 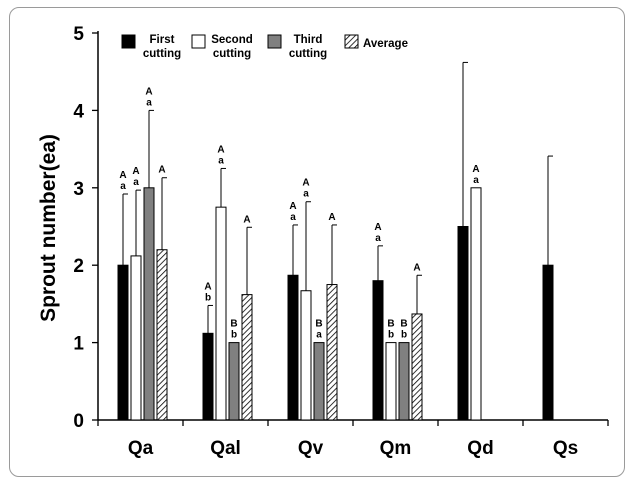 What do you see at coordinates (396, 448) in the screenshot?
I see `x-category-label: Qm` at bounding box center [396, 448].